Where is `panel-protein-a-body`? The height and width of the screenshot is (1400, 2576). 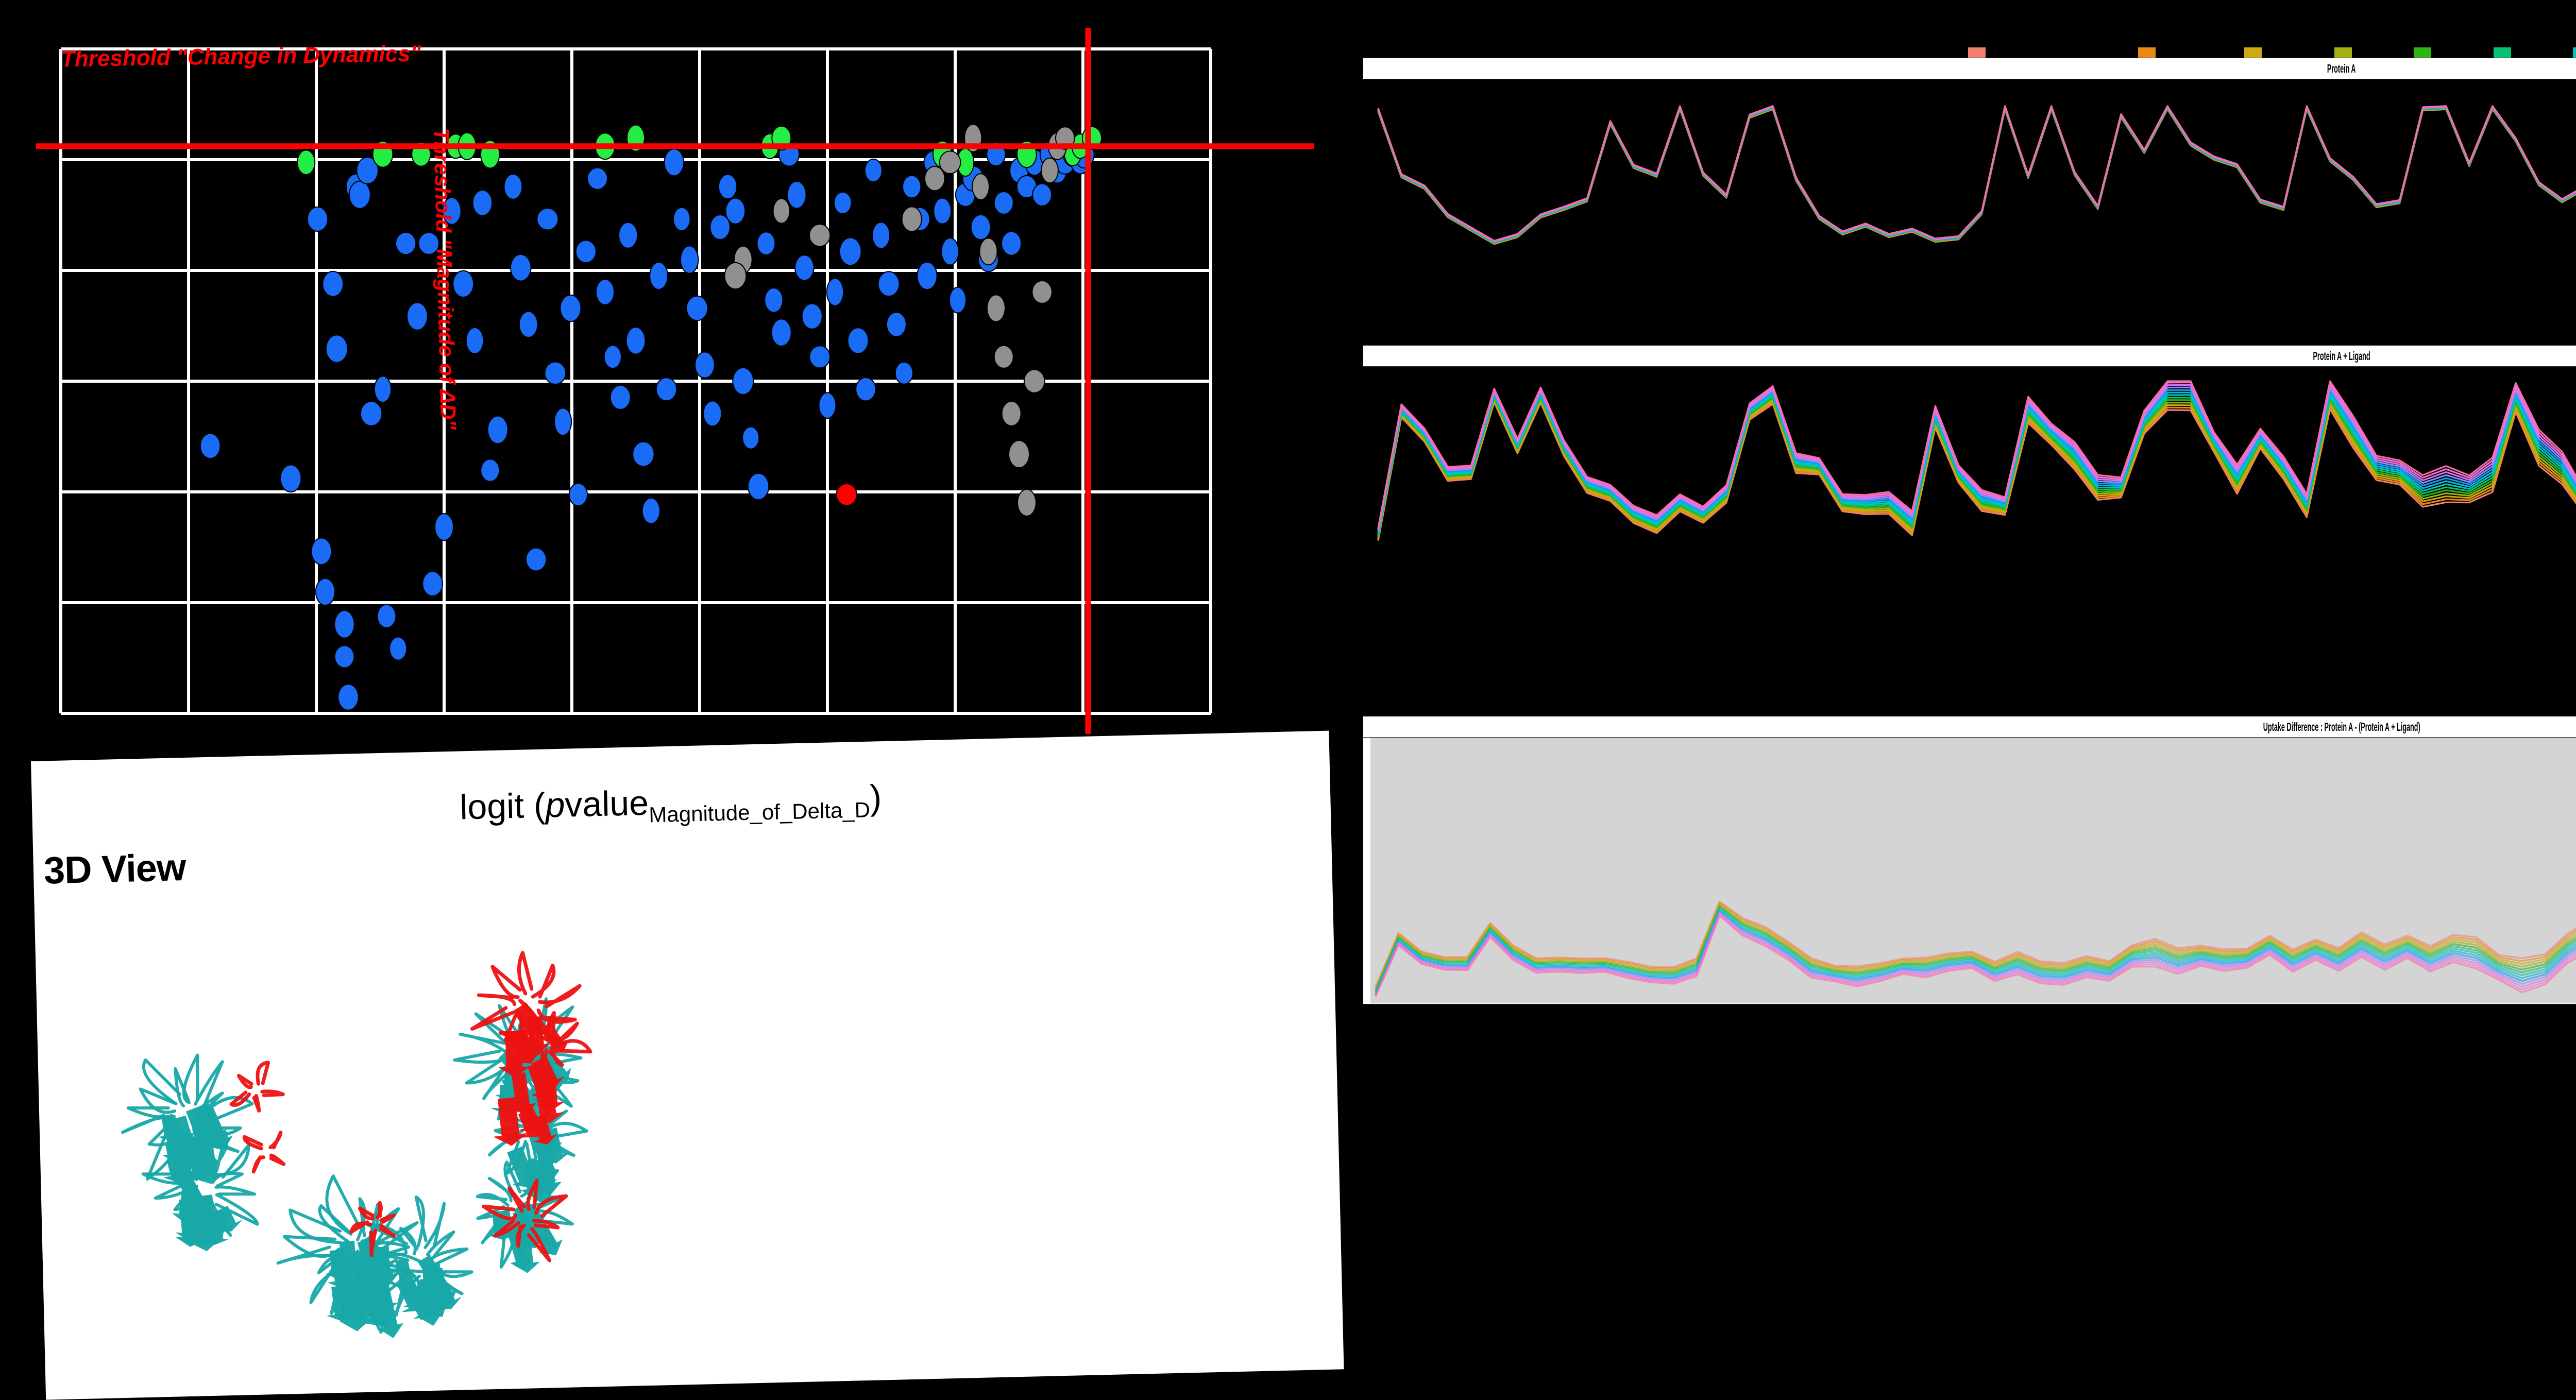
panel-protein-a-body is located at coordinates (1969, 177).